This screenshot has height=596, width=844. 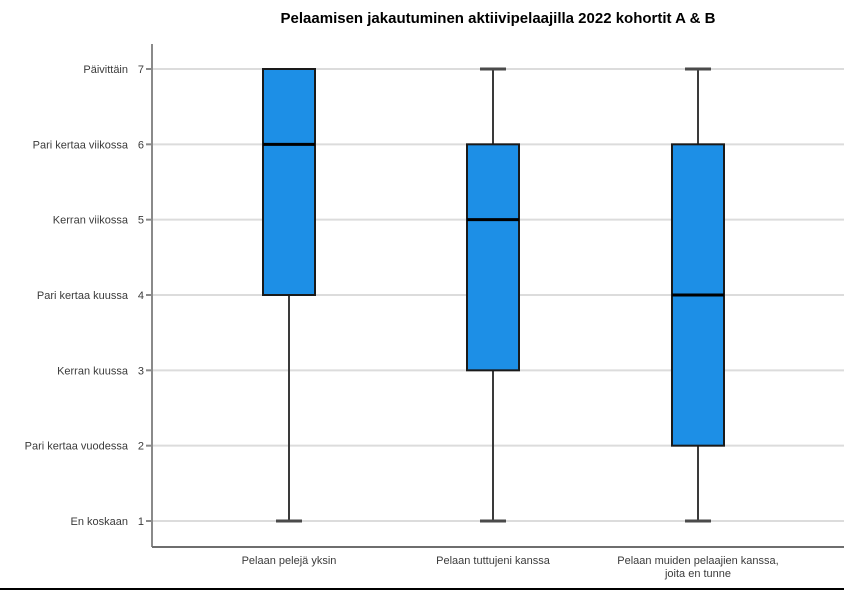 What do you see at coordinates (493, 561) in the screenshot?
I see `x-category-label: Pelaan tuttujeni kanssa` at bounding box center [493, 561].